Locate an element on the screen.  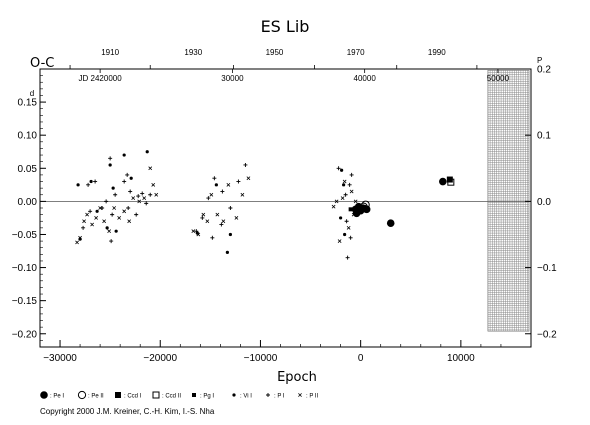
legend-item: : Pg I is located at coordinates (203, 396).